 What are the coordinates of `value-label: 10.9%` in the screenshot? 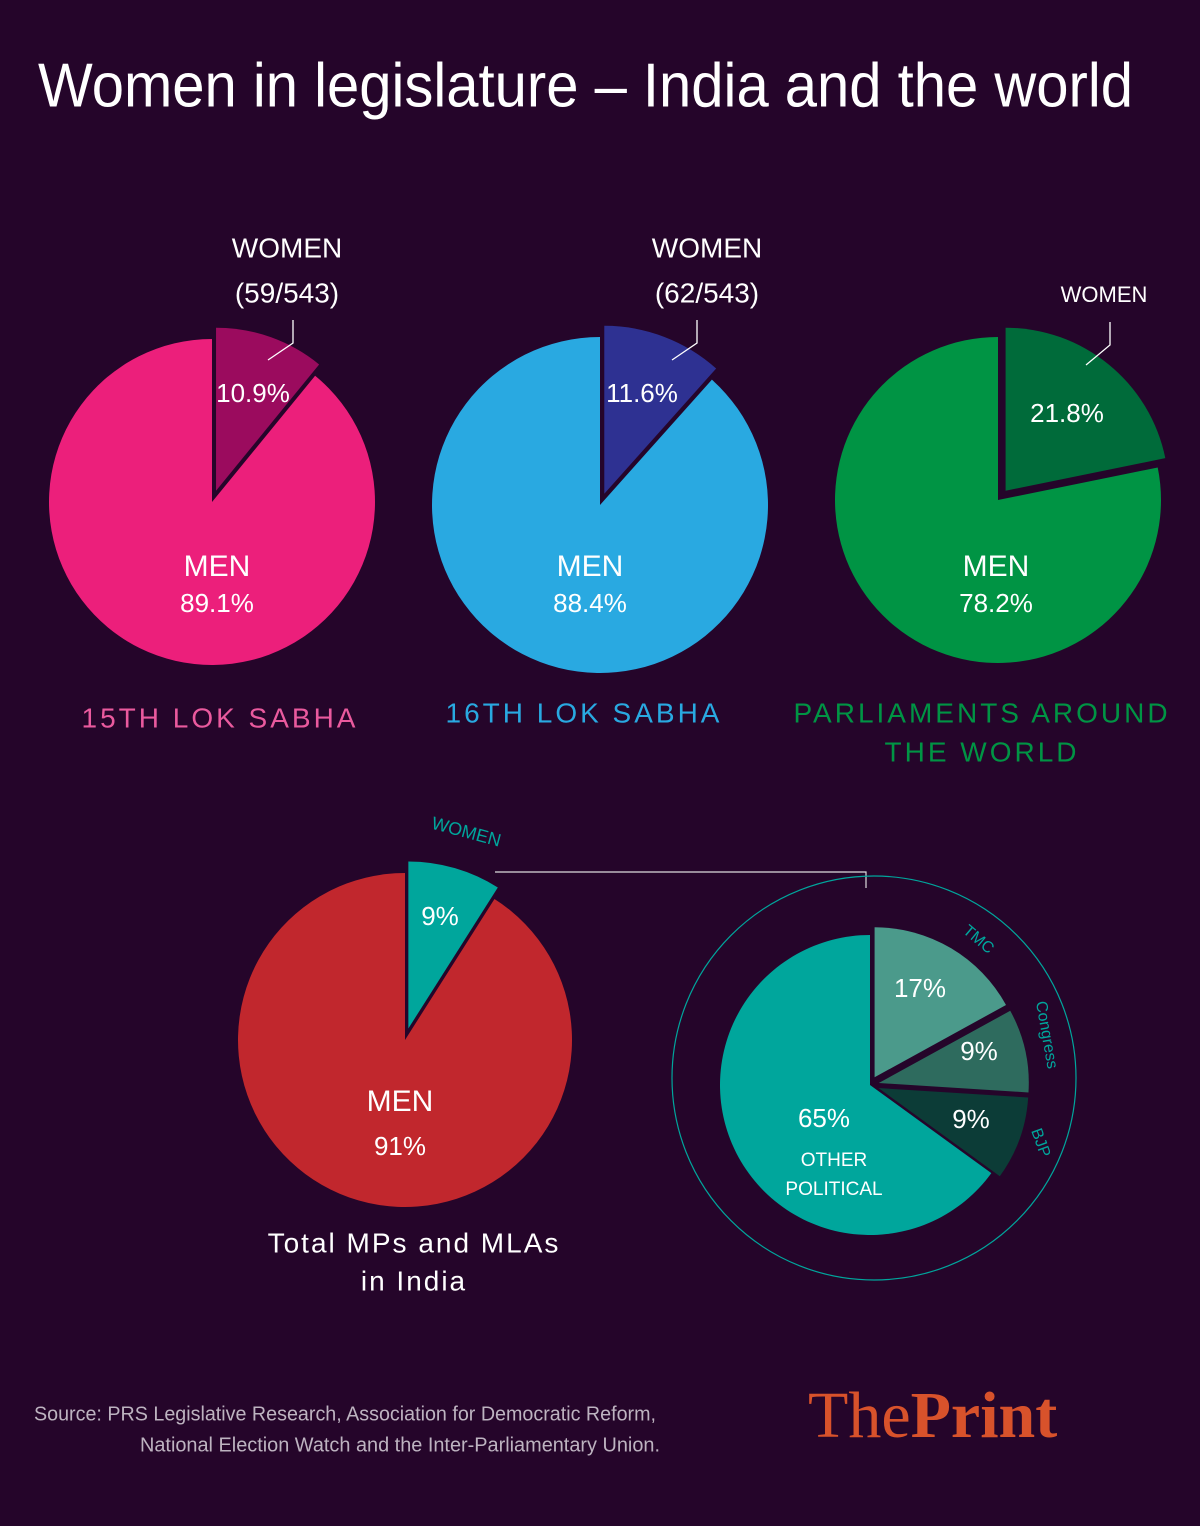 It's located at (253, 393).